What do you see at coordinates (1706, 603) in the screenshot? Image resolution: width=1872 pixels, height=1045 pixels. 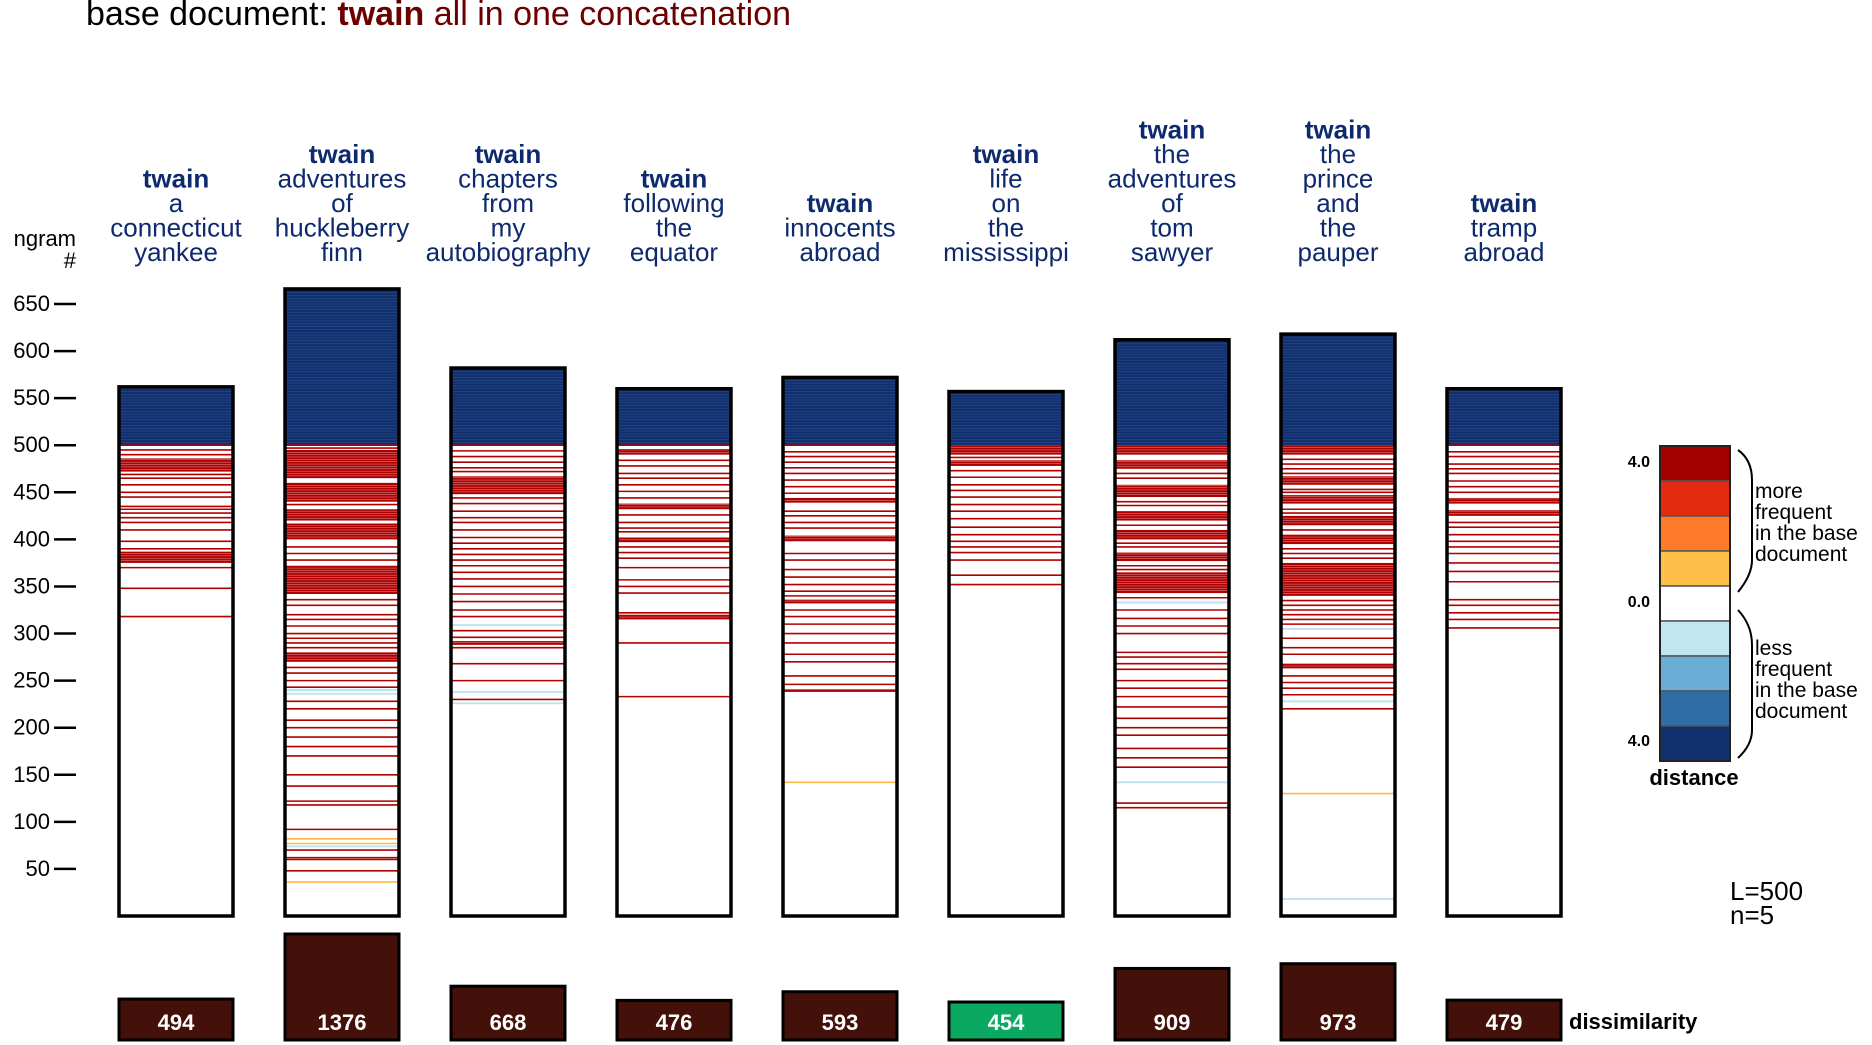 I see `distance-legend` at bounding box center [1706, 603].